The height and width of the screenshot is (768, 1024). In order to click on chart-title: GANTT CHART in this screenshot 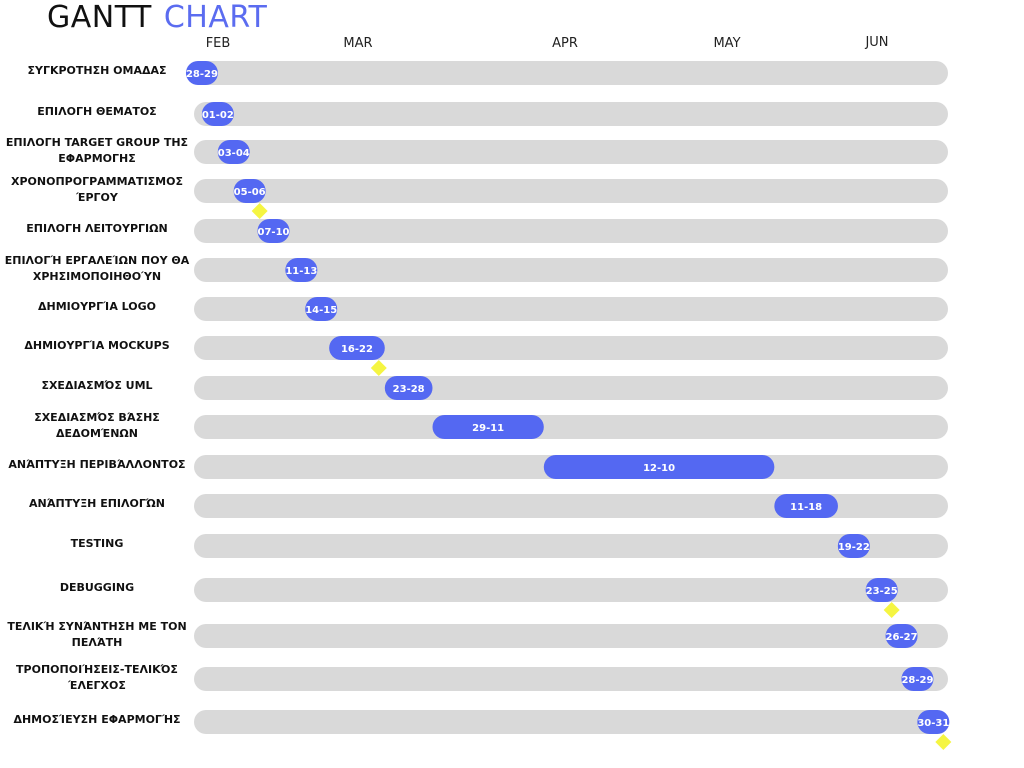, I will do `click(157, 17)`.